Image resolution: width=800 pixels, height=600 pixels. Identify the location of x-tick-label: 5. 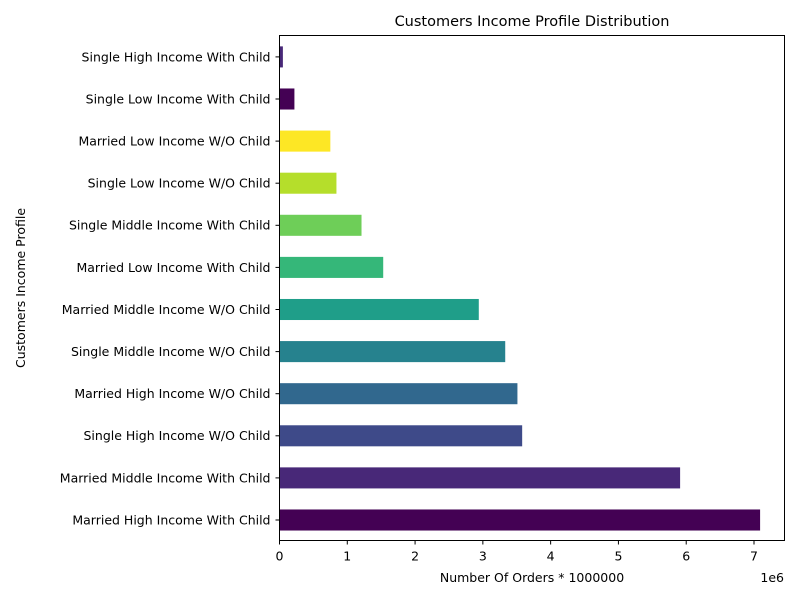
(618, 556).